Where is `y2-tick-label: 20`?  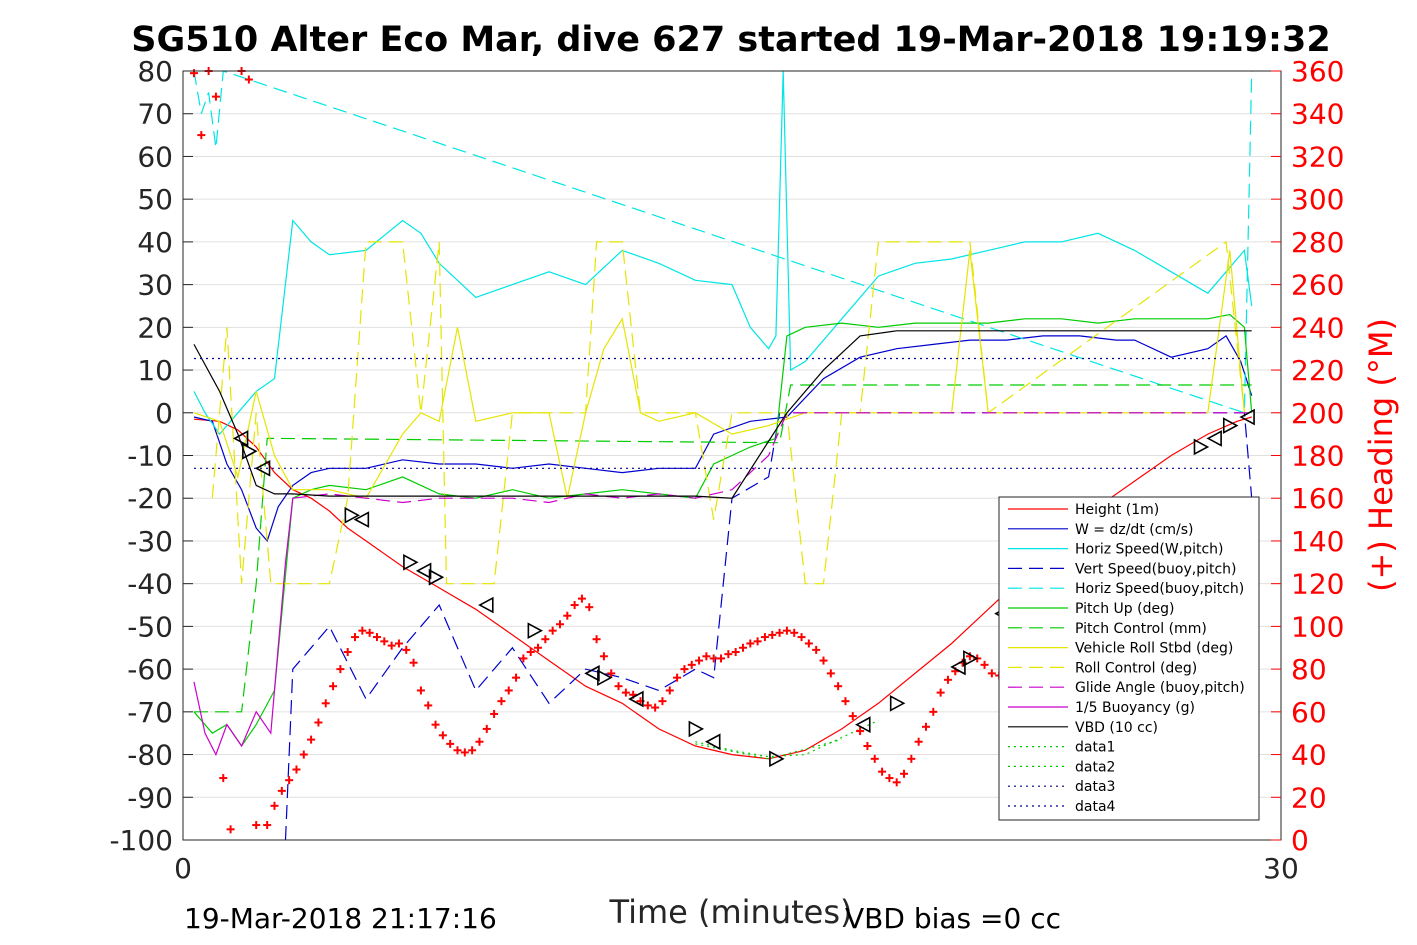 y2-tick-label: 20 is located at coordinates (1309, 797).